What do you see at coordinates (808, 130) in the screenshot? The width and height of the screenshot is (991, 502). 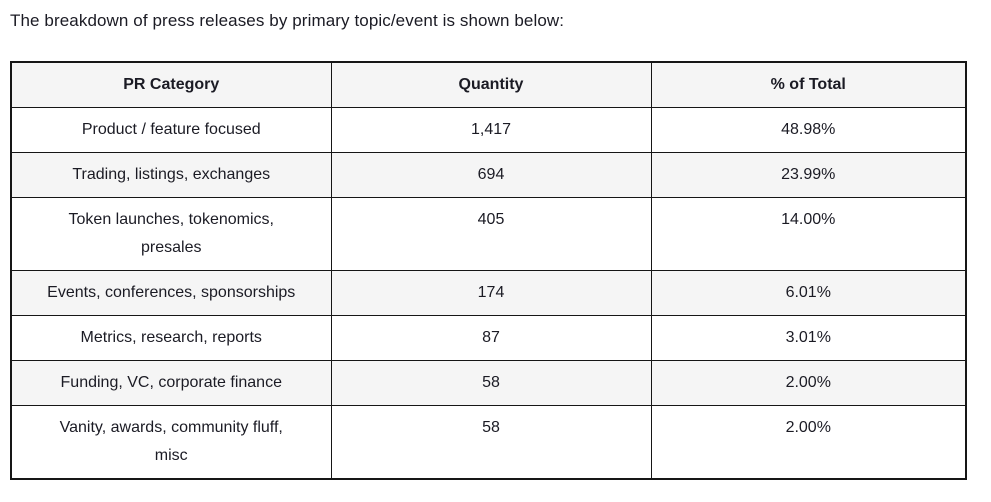 I see `percent-cell: 48.98%` at bounding box center [808, 130].